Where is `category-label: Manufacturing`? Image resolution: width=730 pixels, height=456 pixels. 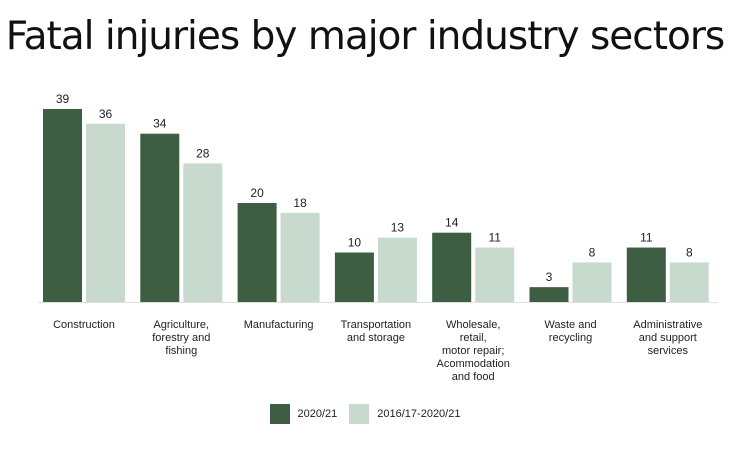
category-label: Manufacturing is located at coordinates (279, 325).